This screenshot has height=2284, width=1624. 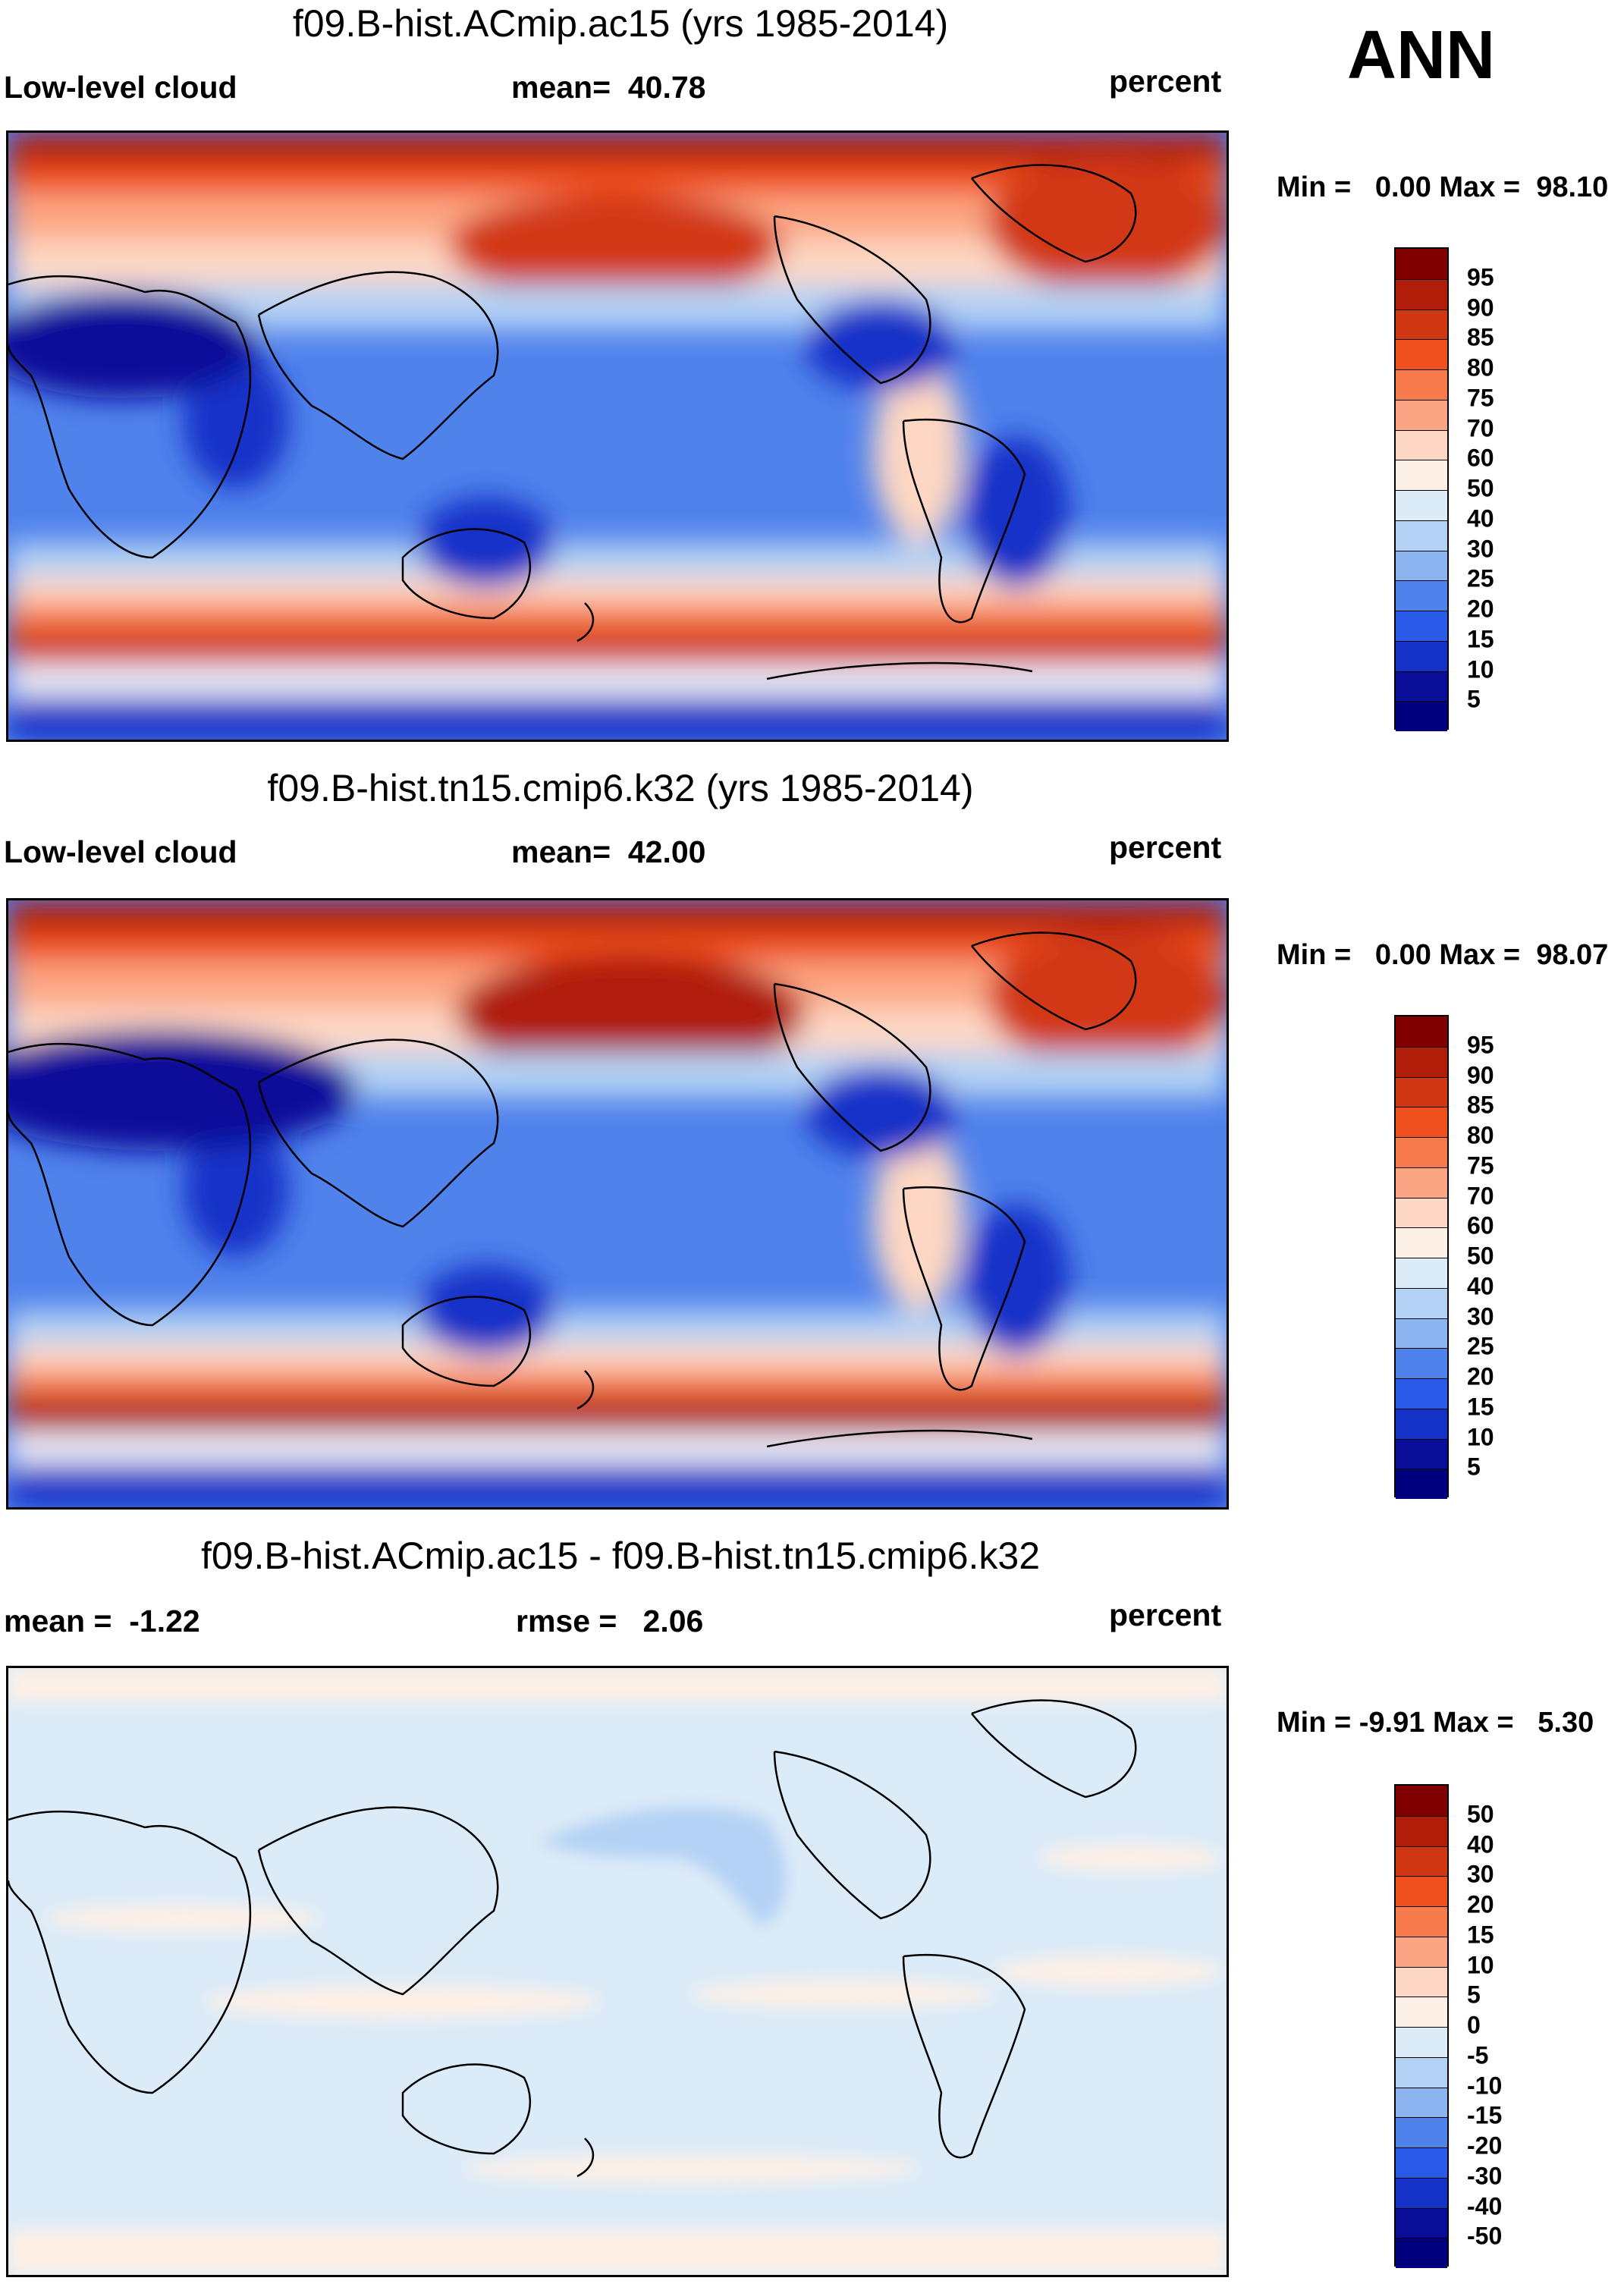 I want to click on panel1-max-value: 98.10, so click(x=1572, y=187).